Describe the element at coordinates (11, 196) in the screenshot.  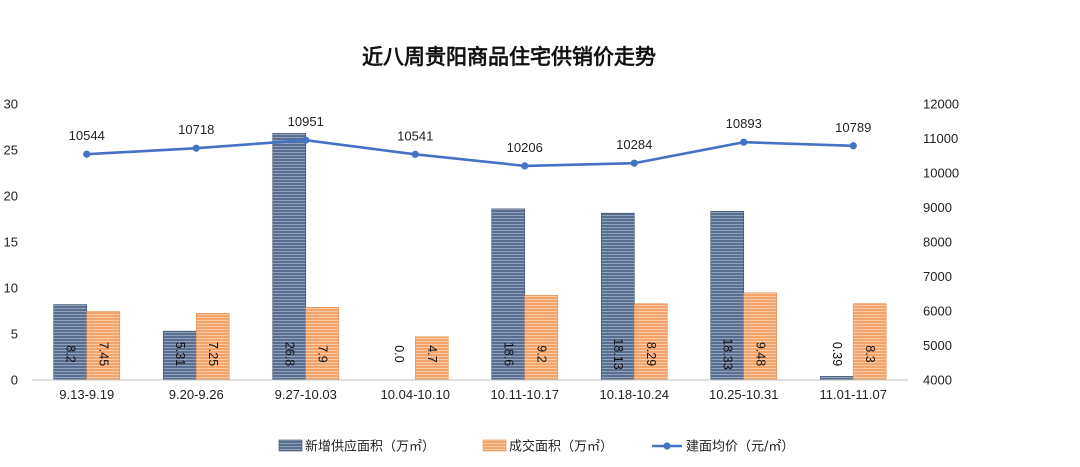
I see `left-axis-tick-label: 20` at that location.